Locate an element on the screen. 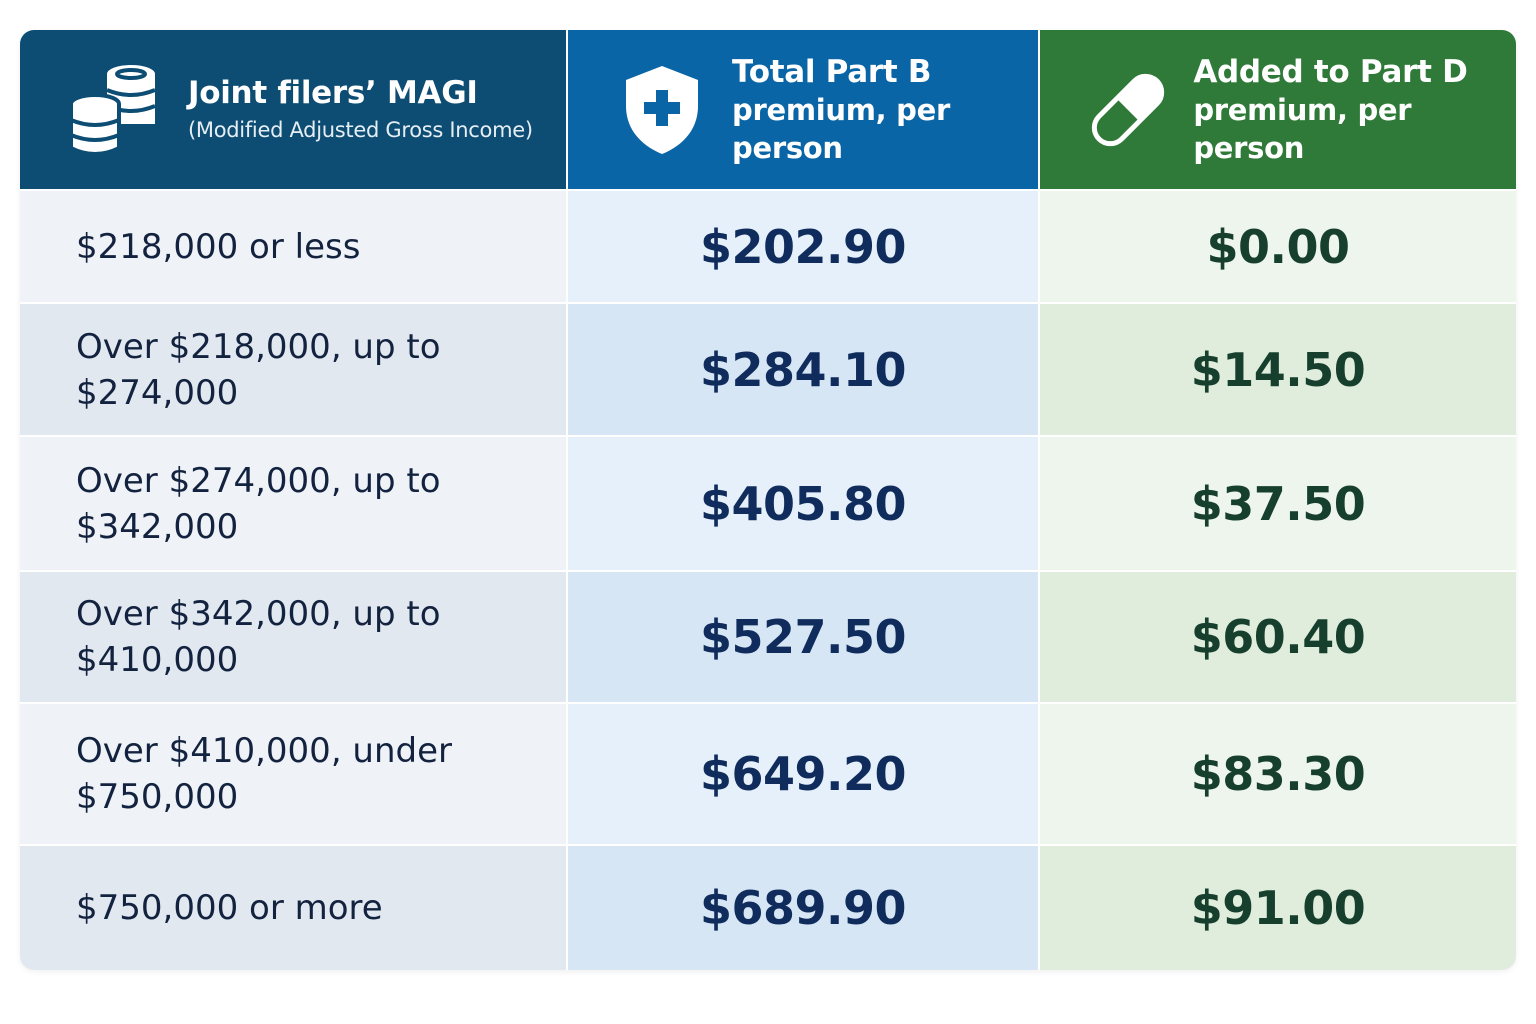  income-cell: $750,000 or more is located at coordinates (293, 907).